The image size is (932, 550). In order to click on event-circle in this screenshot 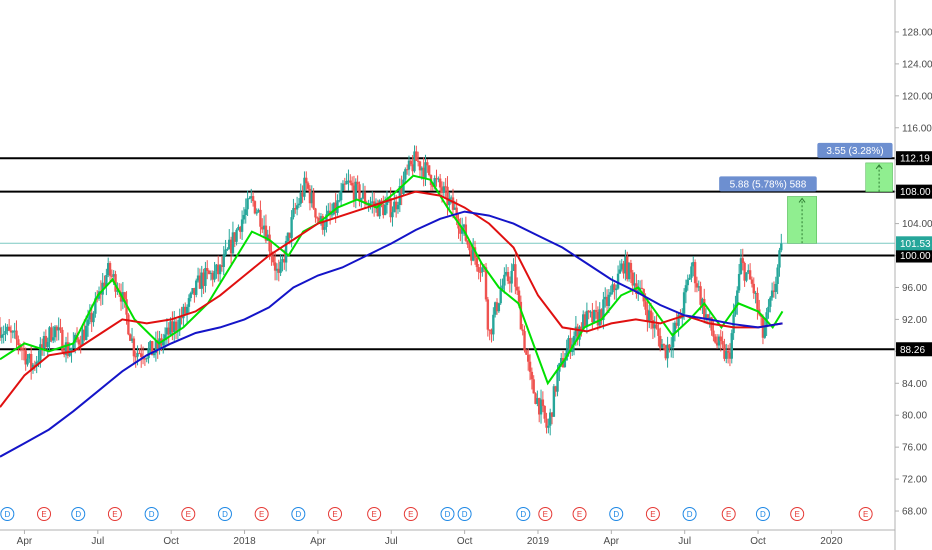, I will do `click(151, 514)`.